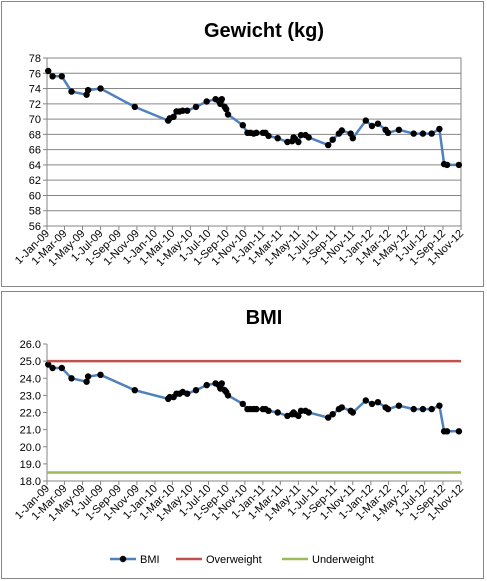  I want to click on y-tick-label: 26.0, so click(30, 345).